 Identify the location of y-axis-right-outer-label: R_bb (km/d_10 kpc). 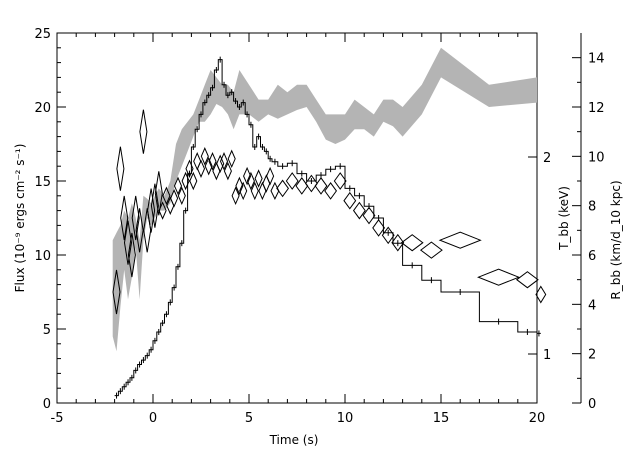
(616, 239).